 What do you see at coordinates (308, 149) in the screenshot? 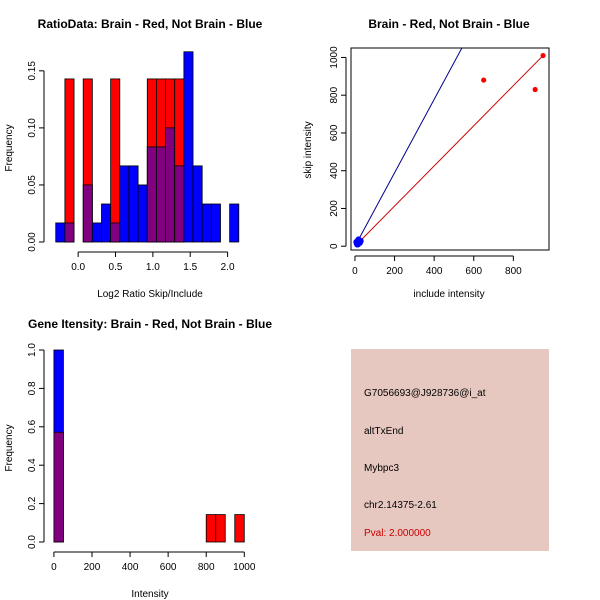
I see `scatter-ylabel: skip intensity` at bounding box center [308, 149].